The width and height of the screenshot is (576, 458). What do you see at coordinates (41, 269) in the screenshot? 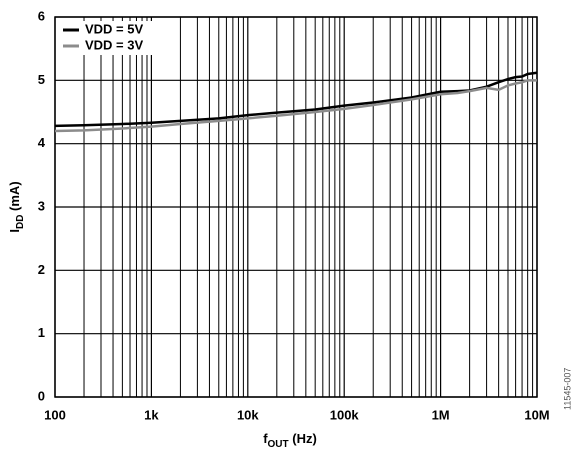
I see `y-tick-label: 2` at bounding box center [41, 269].